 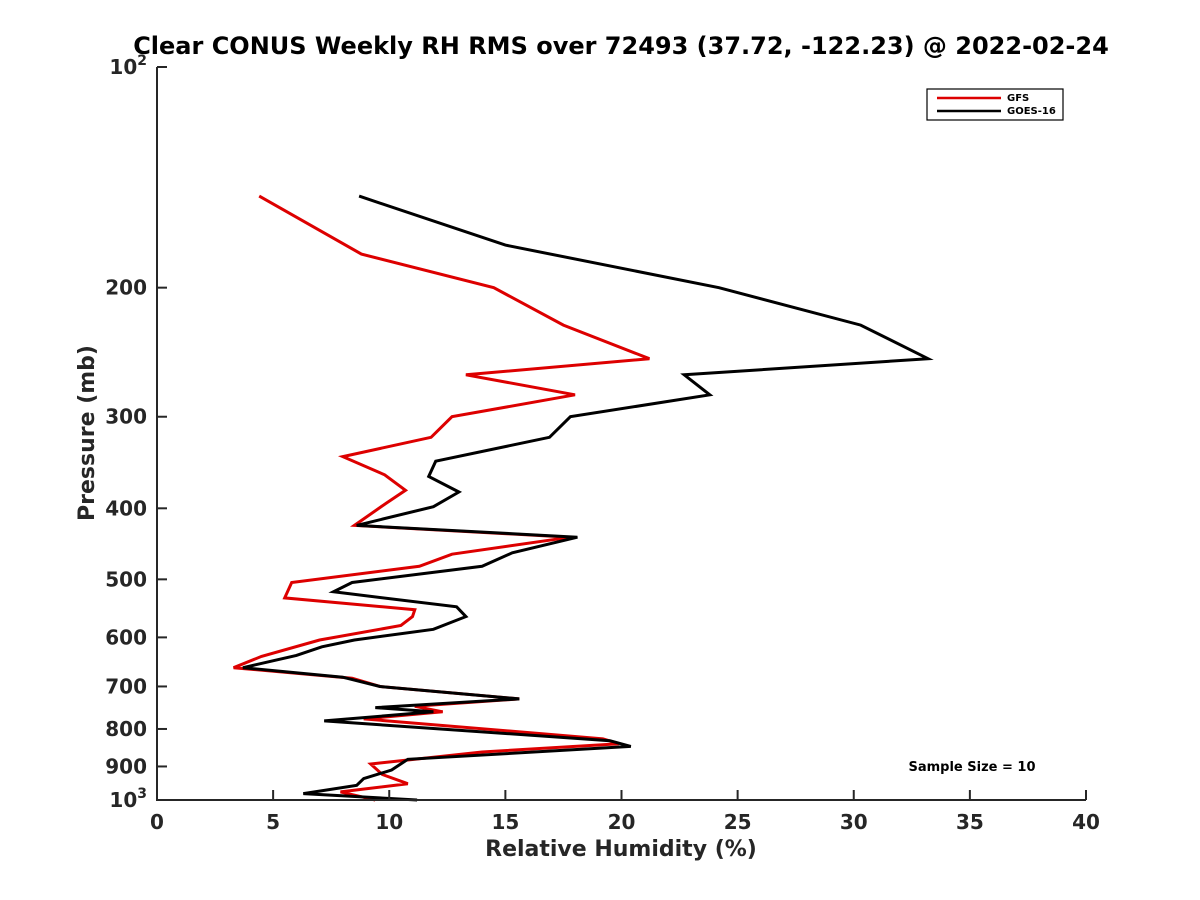 What do you see at coordinates (622, 822) in the screenshot?
I see `x-tick-label: 20` at bounding box center [622, 822].